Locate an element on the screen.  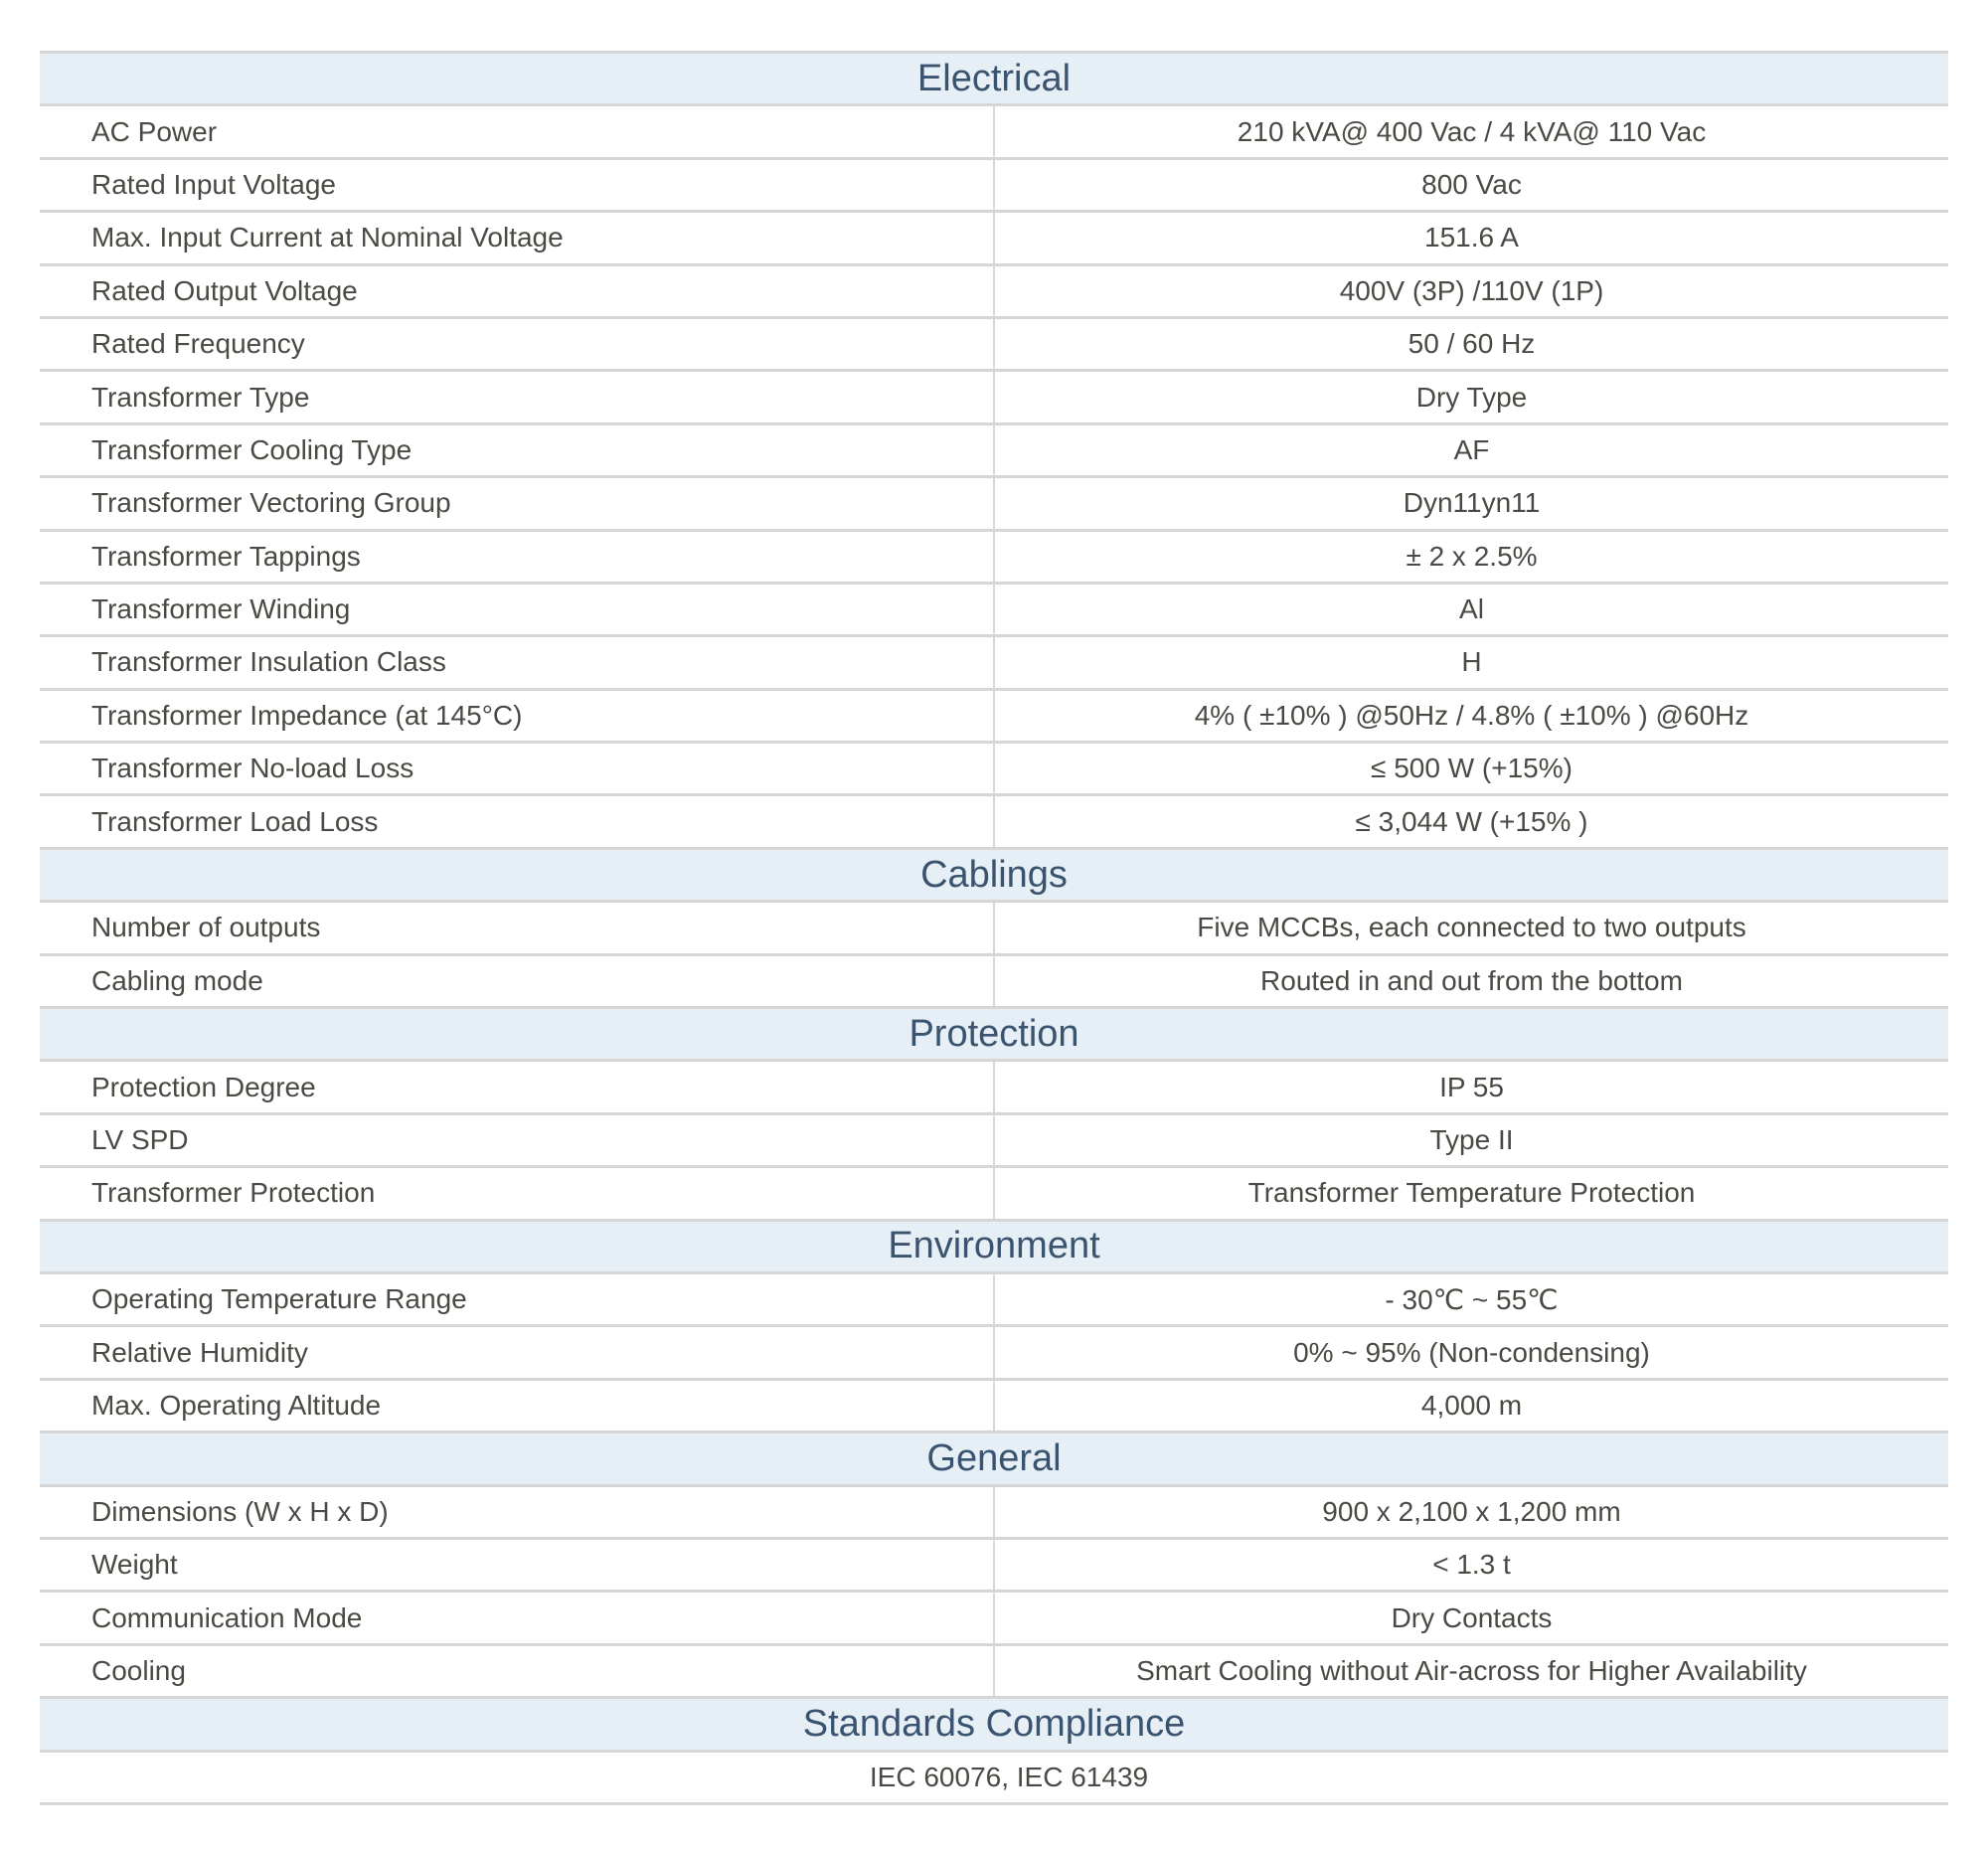
spec-value: 210 kVA@ 400 Vac / 4 kVA@ 110 Vac is located at coordinates (1471, 131).